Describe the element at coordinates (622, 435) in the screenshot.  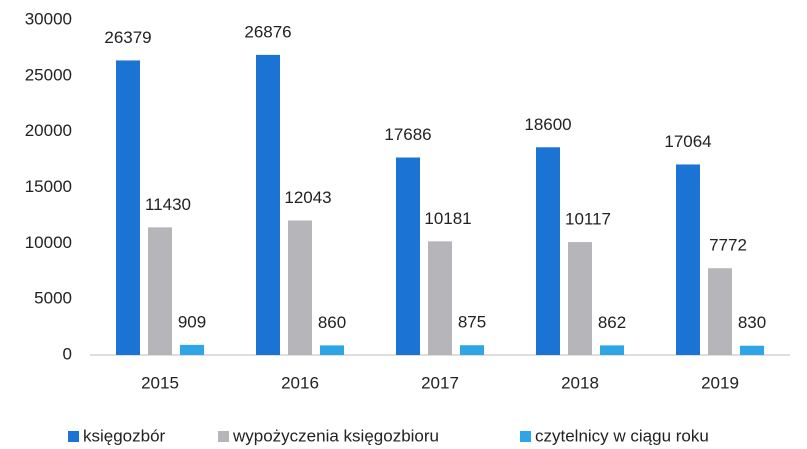
I see `legend-label: czytelnicy w ciągu roku` at that location.